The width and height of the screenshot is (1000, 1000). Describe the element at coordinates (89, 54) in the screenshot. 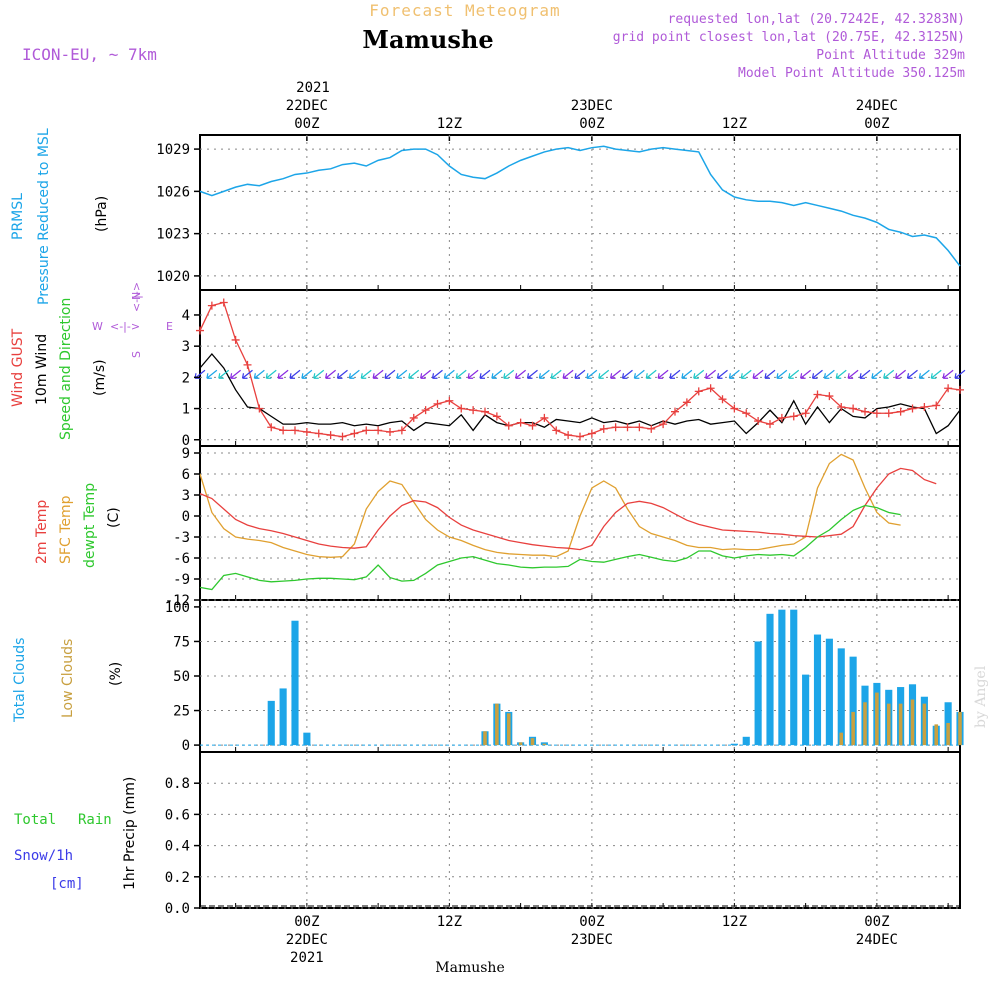

I see `model-label: ICON-EU, ~ 7km` at that location.